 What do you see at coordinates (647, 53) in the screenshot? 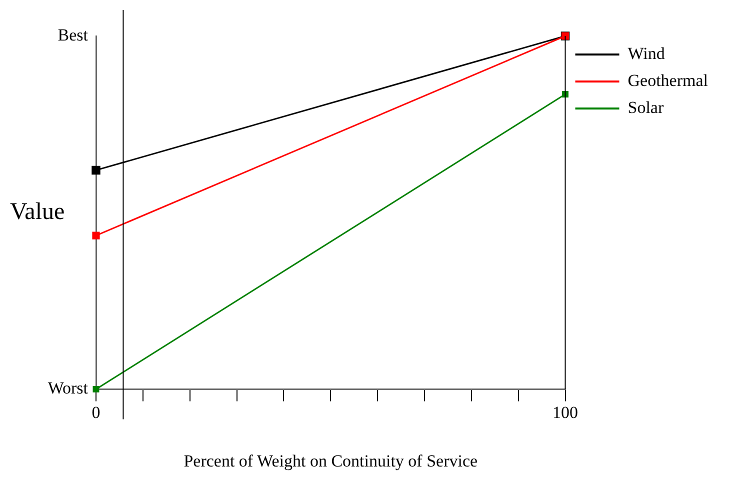
I see `legend-label: Wind` at bounding box center [647, 53].